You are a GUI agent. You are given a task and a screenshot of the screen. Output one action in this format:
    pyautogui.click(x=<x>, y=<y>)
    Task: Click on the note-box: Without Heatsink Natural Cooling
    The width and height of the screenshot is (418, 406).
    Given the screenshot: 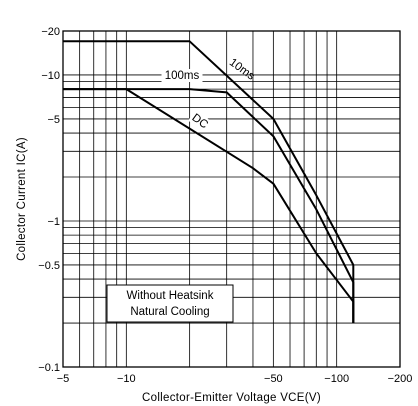 What is the action you would take?
    pyautogui.click(x=170, y=303)
    